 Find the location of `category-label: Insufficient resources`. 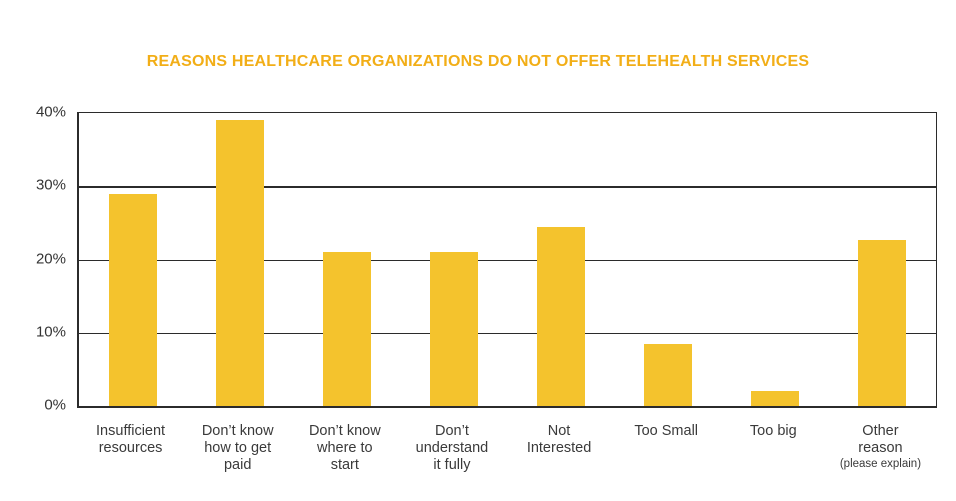

category-label: Insufficient resources is located at coordinates (131, 439).